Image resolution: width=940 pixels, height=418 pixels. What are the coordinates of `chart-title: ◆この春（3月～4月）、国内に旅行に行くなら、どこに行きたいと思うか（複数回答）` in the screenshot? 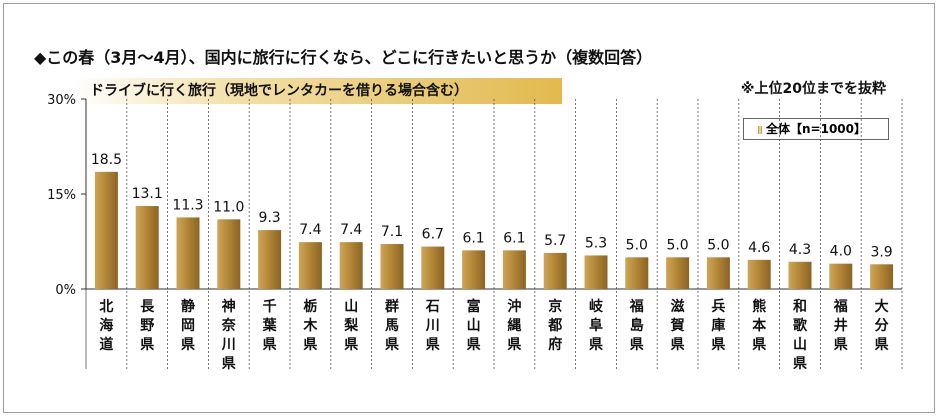 It's located at (343, 57).